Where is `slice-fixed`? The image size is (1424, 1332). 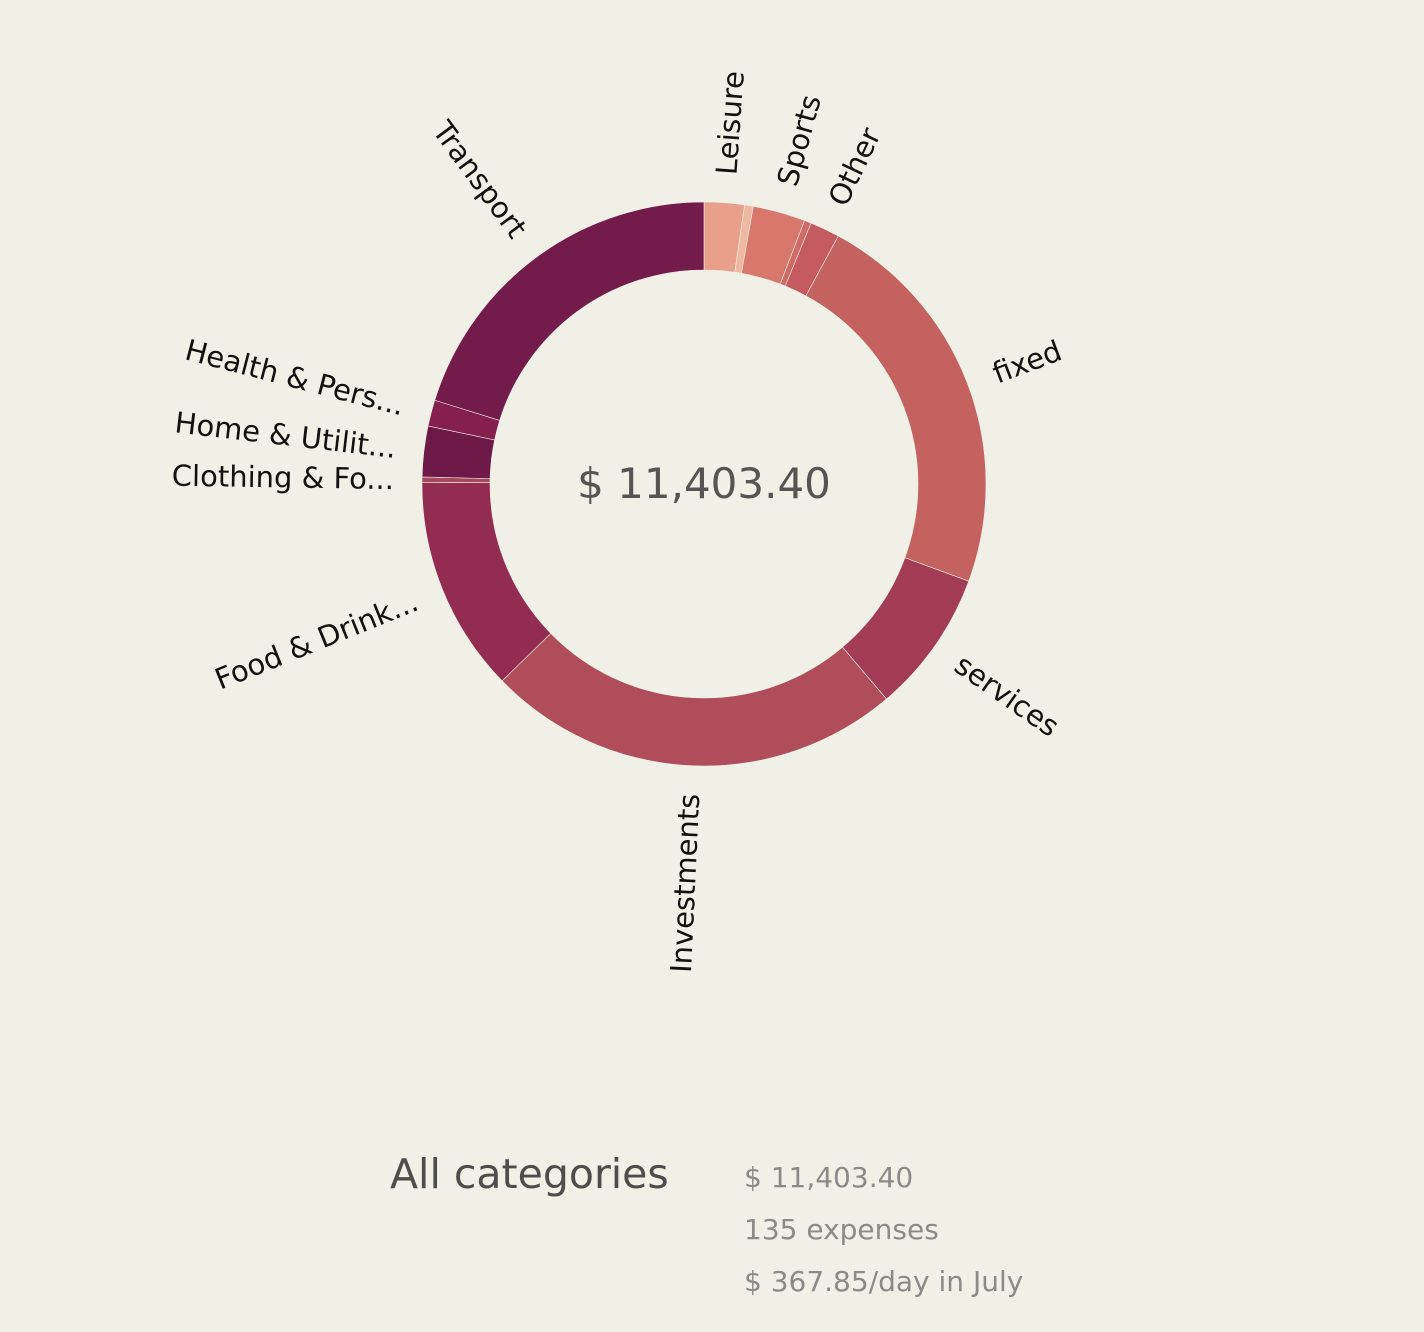
slice-fixed is located at coordinates (896, 408).